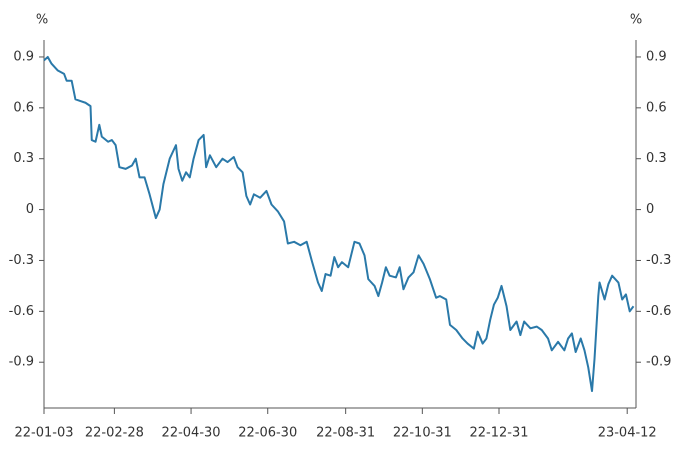  I want to click on x-tick-label: 22-06-30, so click(267, 433).